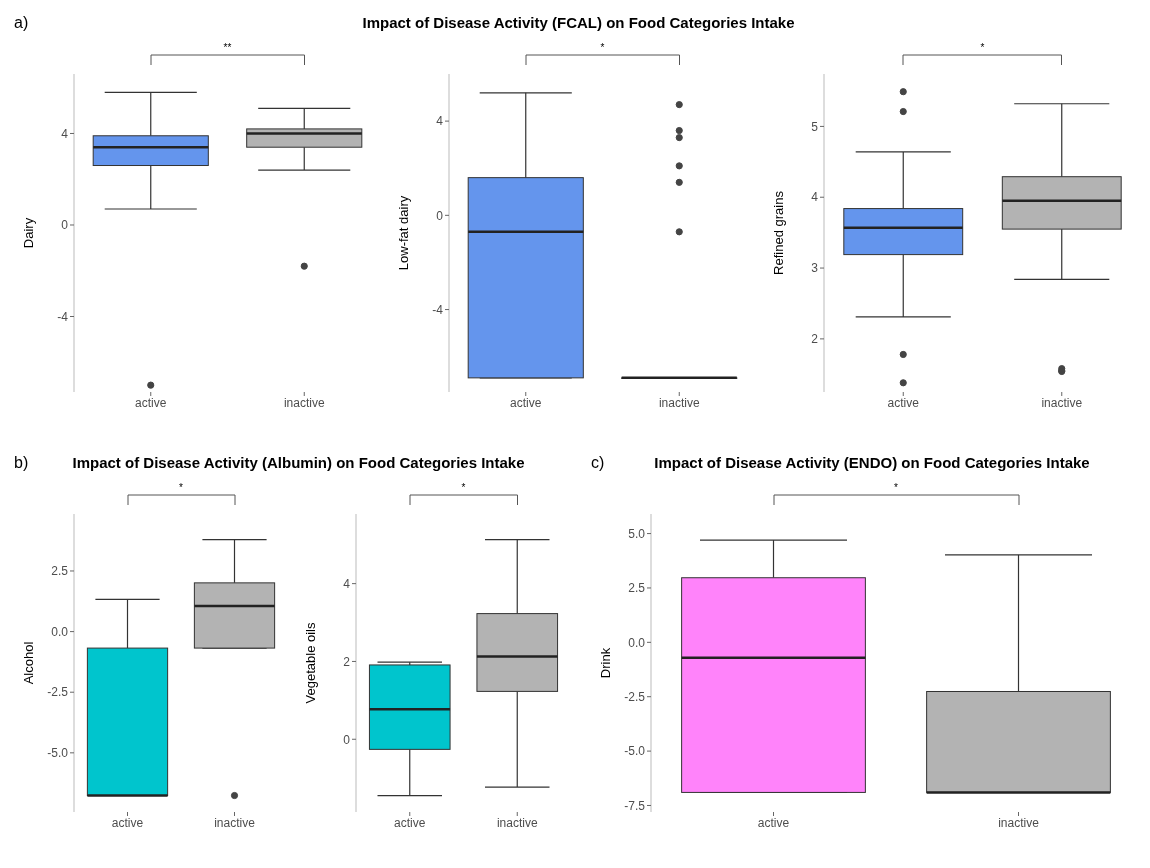 The image size is (1150, 868). I want to click on y-tick-label: 3, so click(815, 268).